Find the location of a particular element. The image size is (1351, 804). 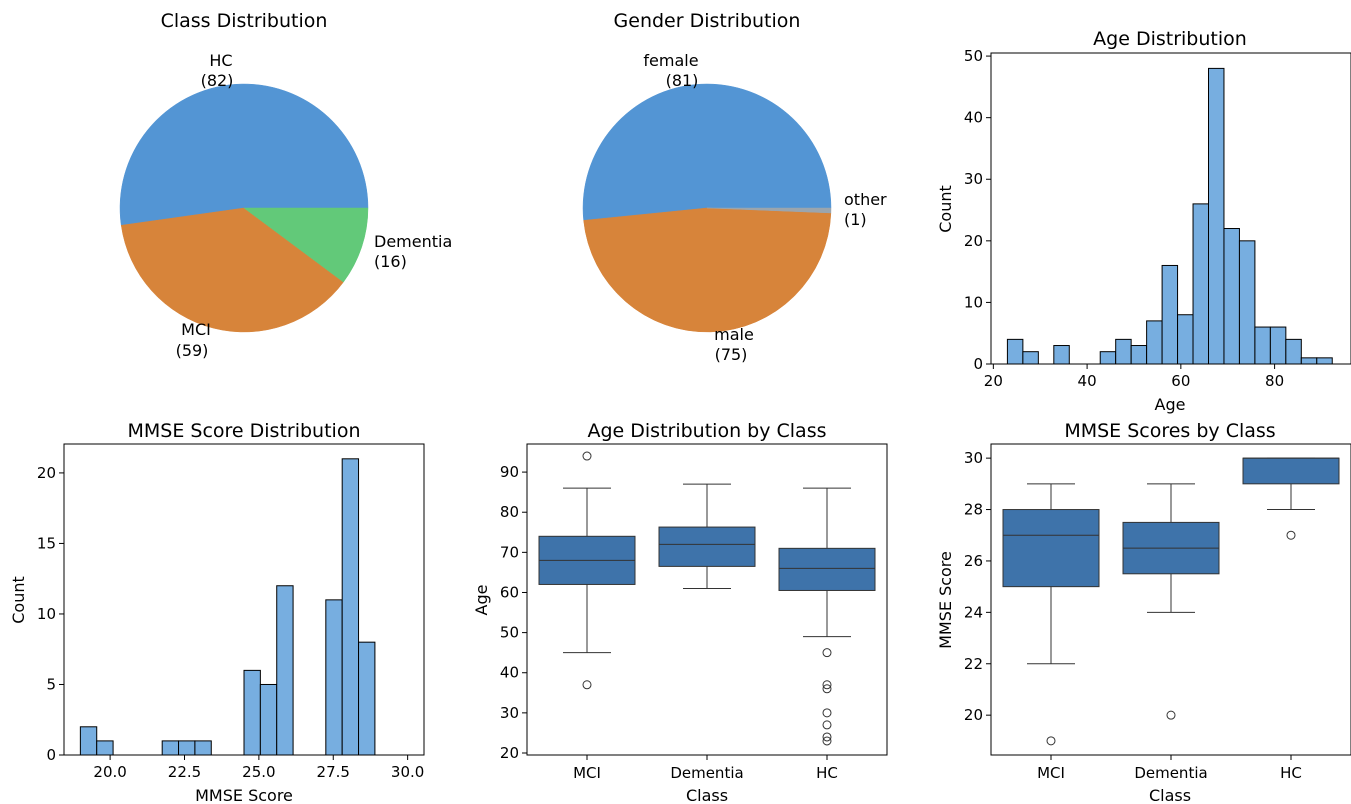

y-tick-label: 40 is located at coordinates (509, 673).